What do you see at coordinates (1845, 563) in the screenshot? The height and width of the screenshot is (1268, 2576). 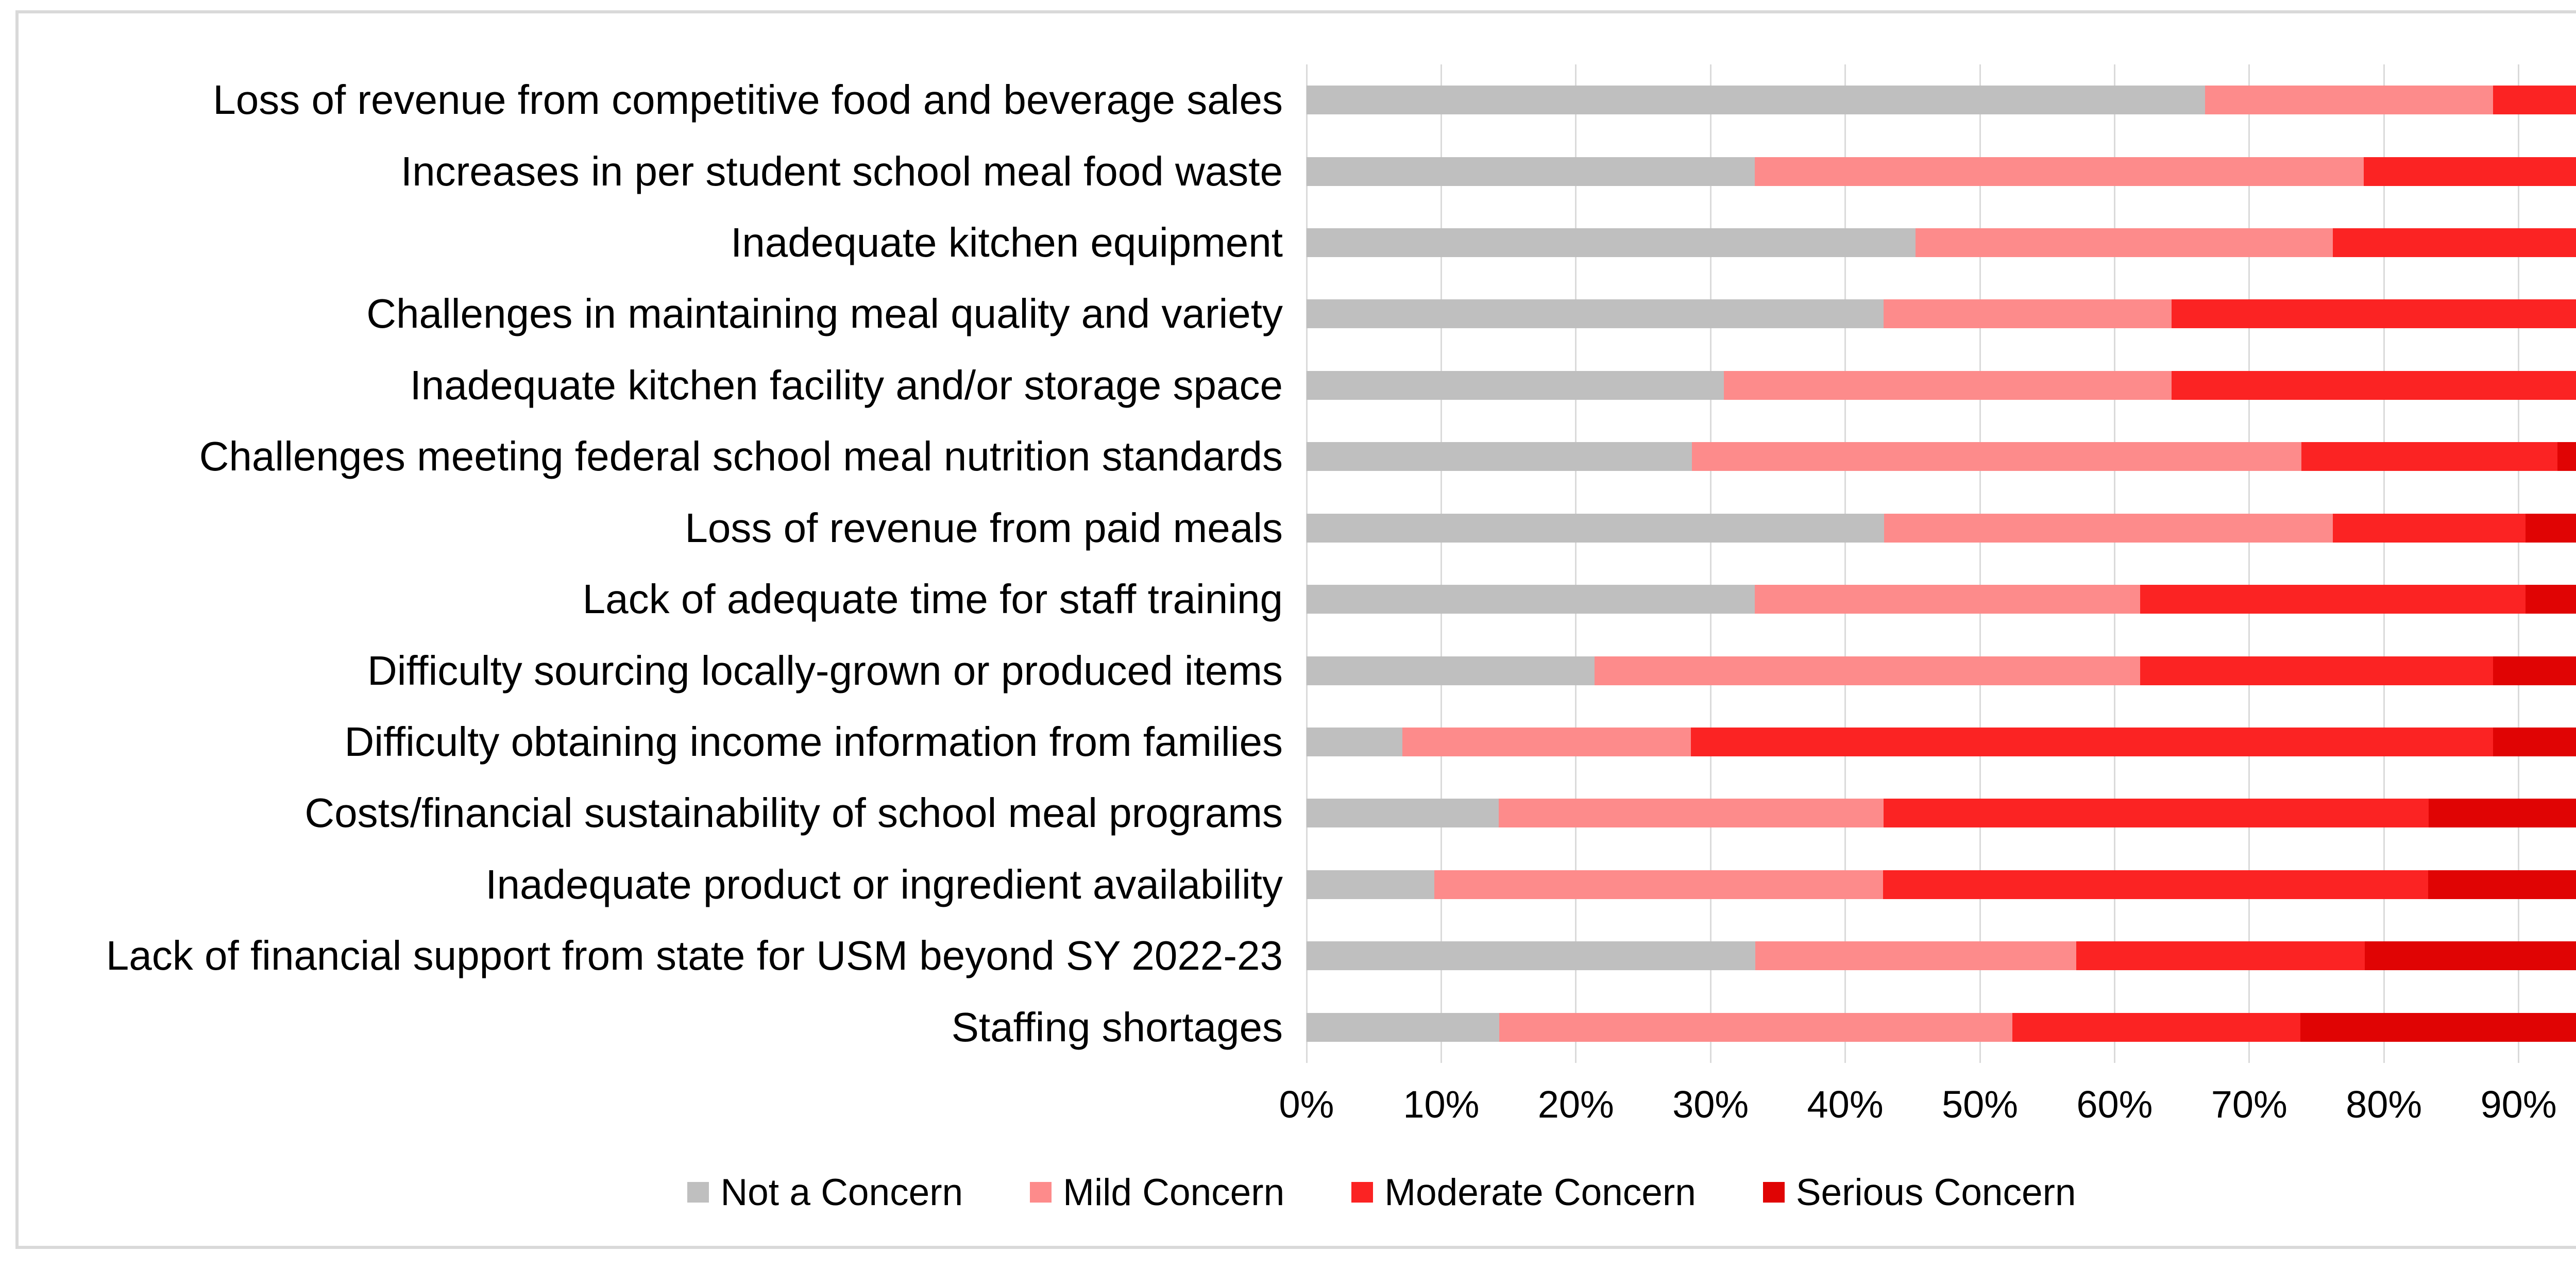 I see `gridline-40%` at bounding box center [1845, 563].